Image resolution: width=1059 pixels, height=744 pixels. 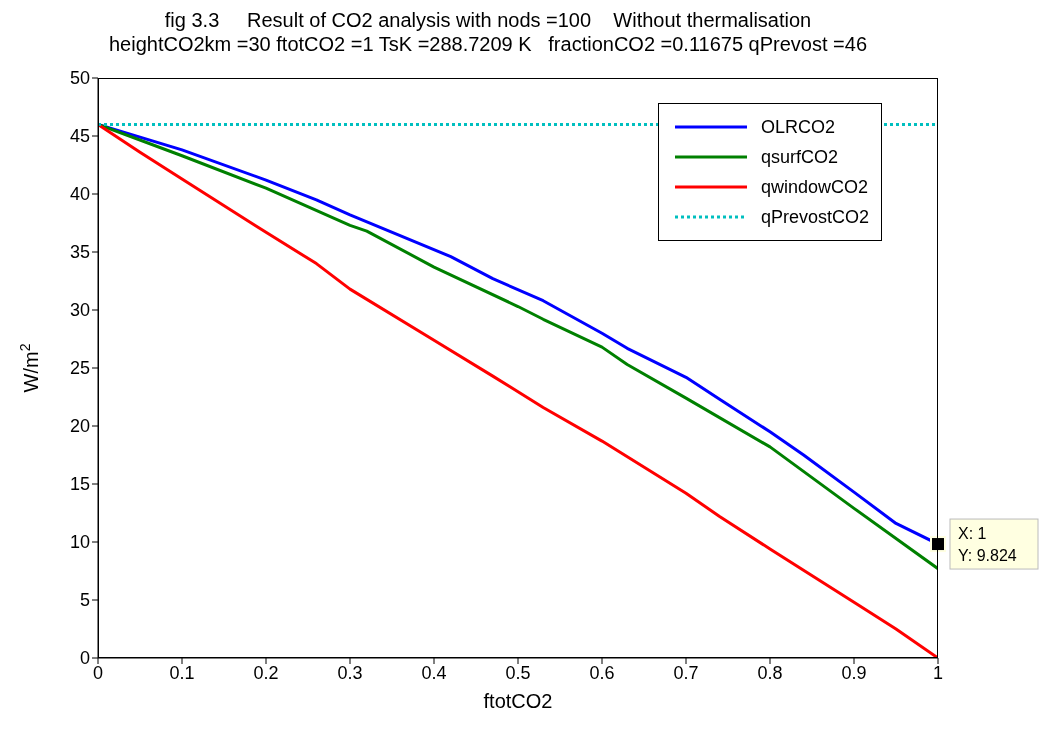 What do you see at coordinates (182, 672) in the screenshot?
I see `x-tick-label: 0.1` at bounding box center [182, 672].